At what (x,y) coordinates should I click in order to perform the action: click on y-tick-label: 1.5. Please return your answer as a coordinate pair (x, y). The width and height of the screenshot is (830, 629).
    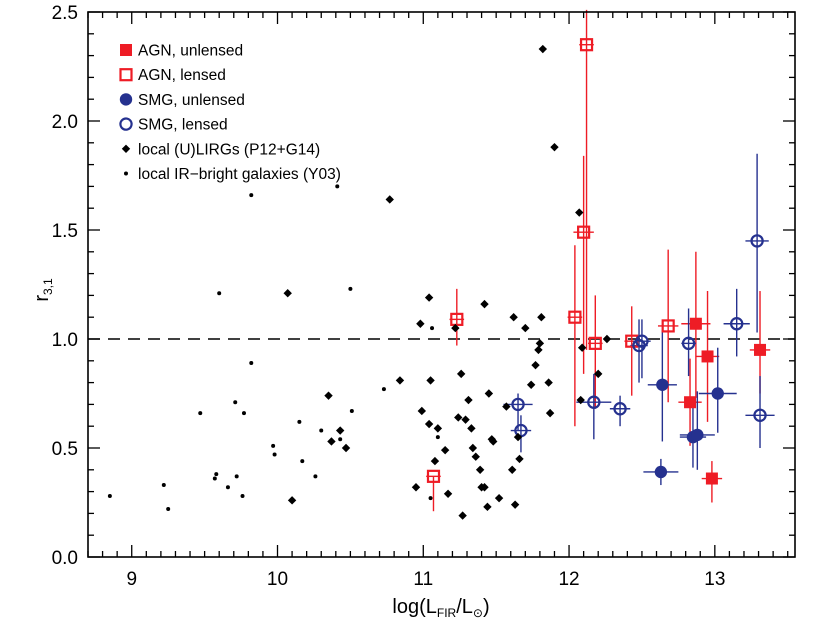
    Looking at the image, I should click on (65, 231).